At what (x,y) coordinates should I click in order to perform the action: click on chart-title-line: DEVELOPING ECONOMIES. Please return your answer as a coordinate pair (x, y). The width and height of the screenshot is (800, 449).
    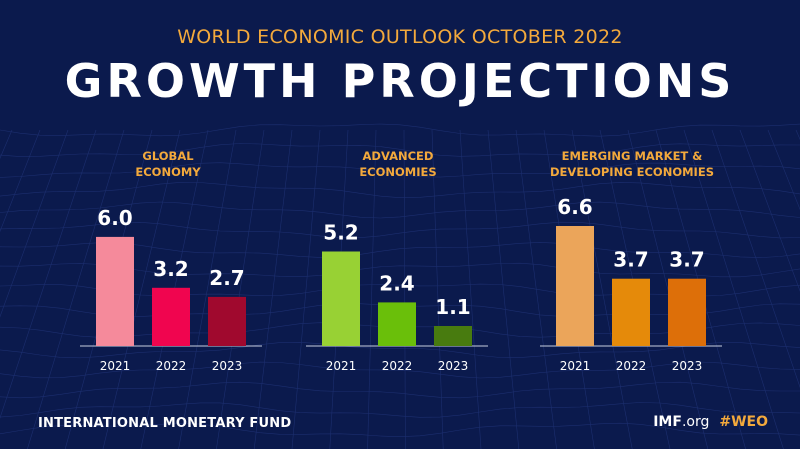
    Looking at the image, I should click on (632, 172).